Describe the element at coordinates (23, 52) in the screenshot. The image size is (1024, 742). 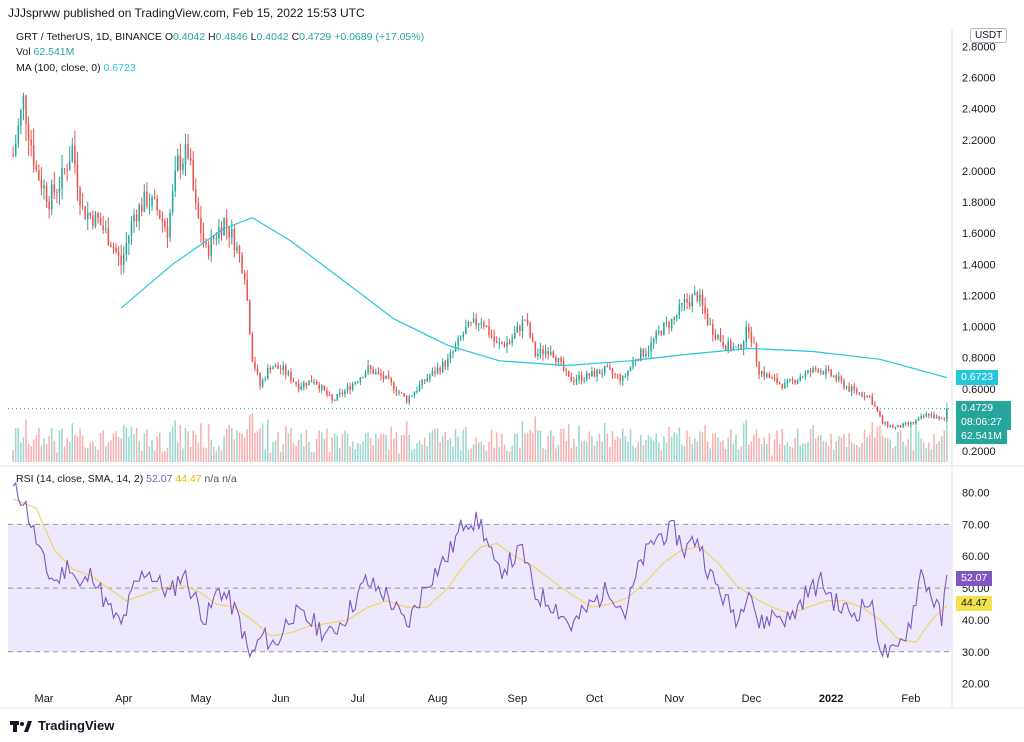
I see `volume-label: Vol` at that location.